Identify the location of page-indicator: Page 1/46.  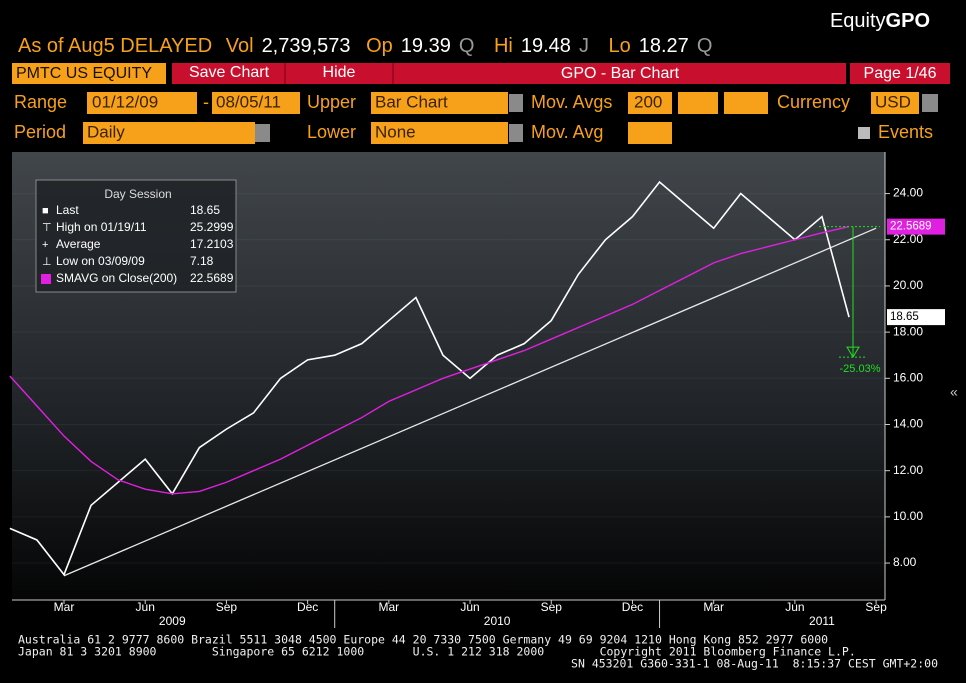
(900, 73).